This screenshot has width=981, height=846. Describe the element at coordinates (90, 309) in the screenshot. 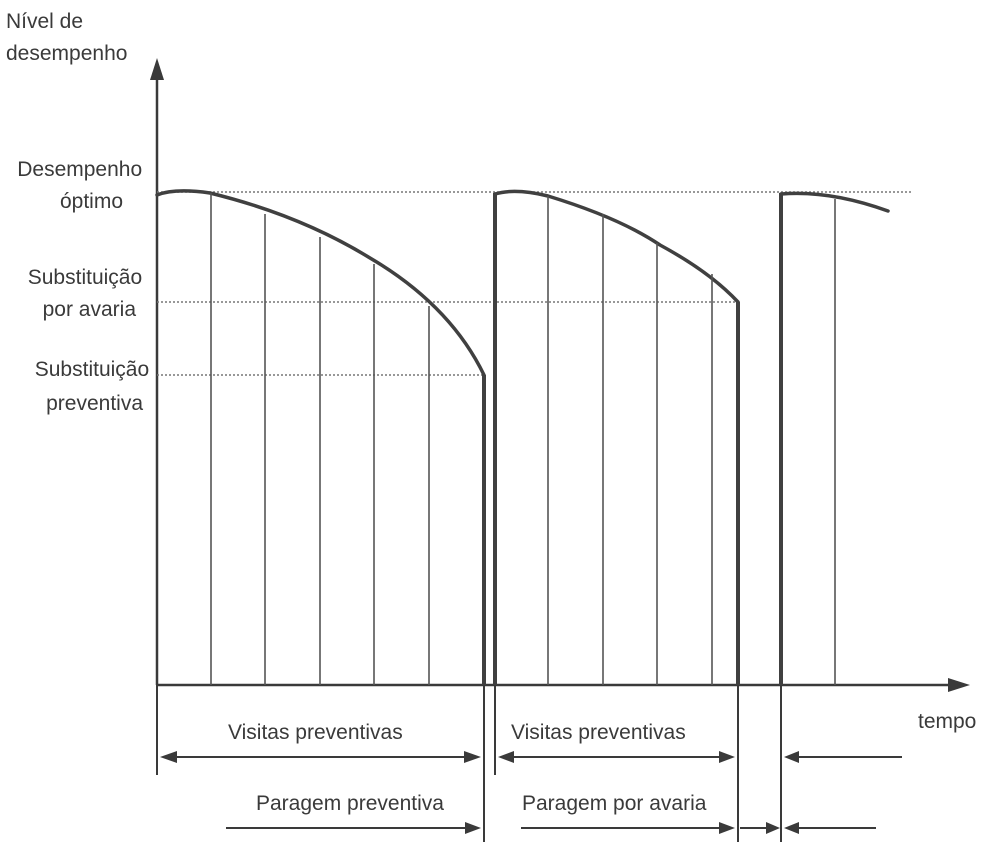

I see `breakdown-level-label-line-2: por avaria` at that location.